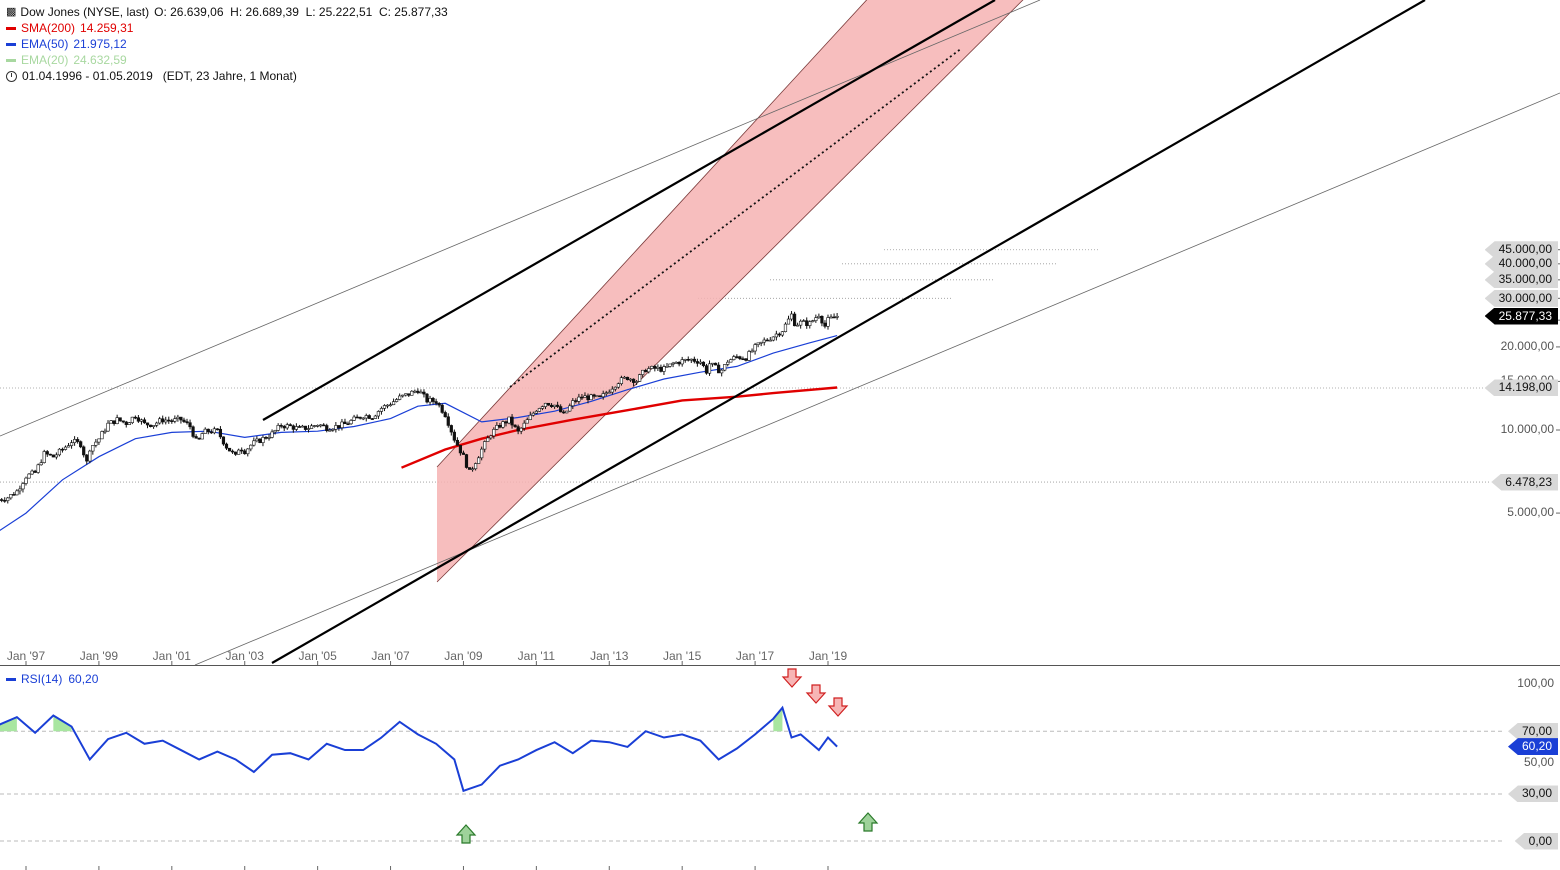  What do you see at coordinates (828, 656) in the screenshot?
I see `x-axis-label: Jan '19` at bounding box center [828, 656].